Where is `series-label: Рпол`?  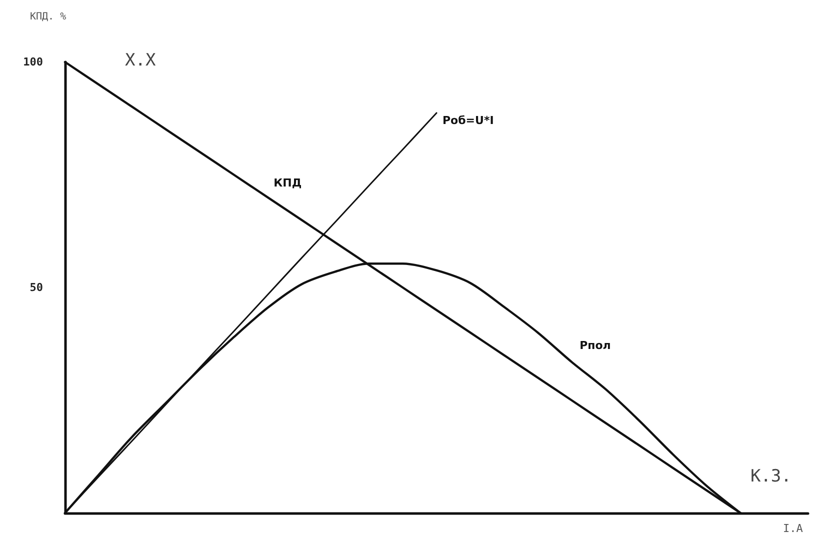 series-label: Рпол is located at coordinates (595, 345).